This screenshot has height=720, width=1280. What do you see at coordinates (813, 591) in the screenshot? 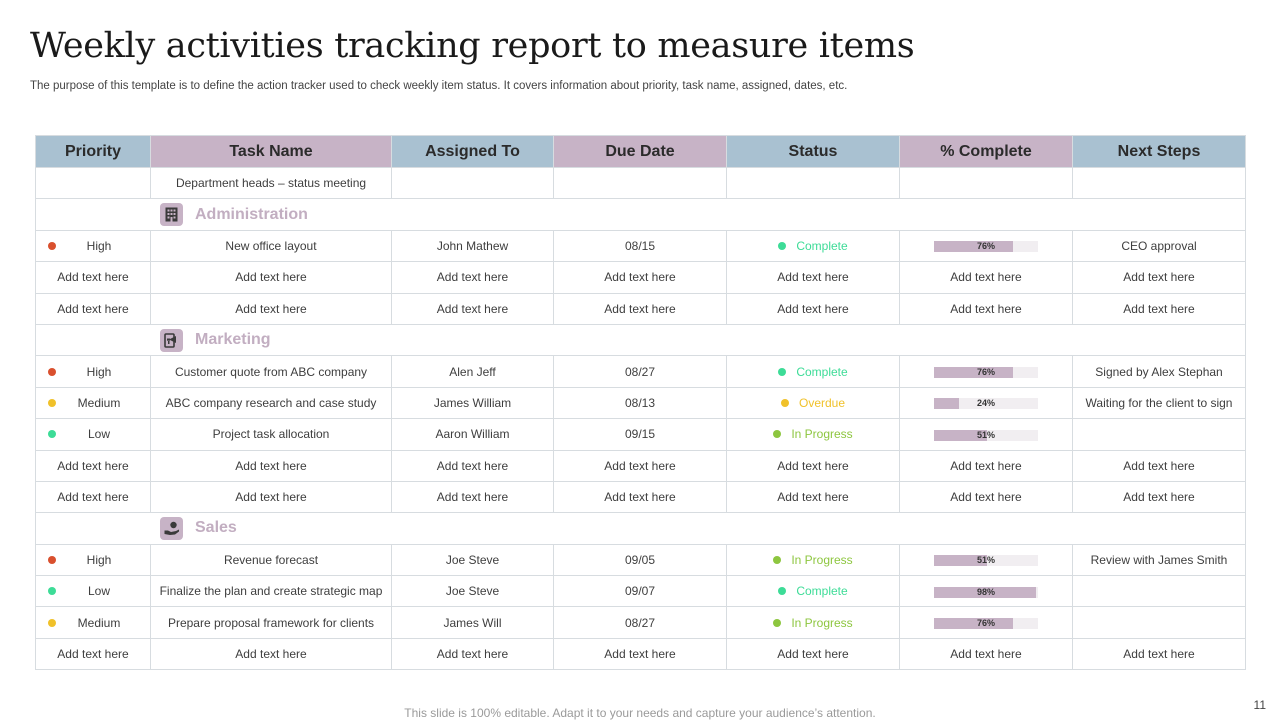
I see `cell-status: Complete` at bounding box center [813, 591].